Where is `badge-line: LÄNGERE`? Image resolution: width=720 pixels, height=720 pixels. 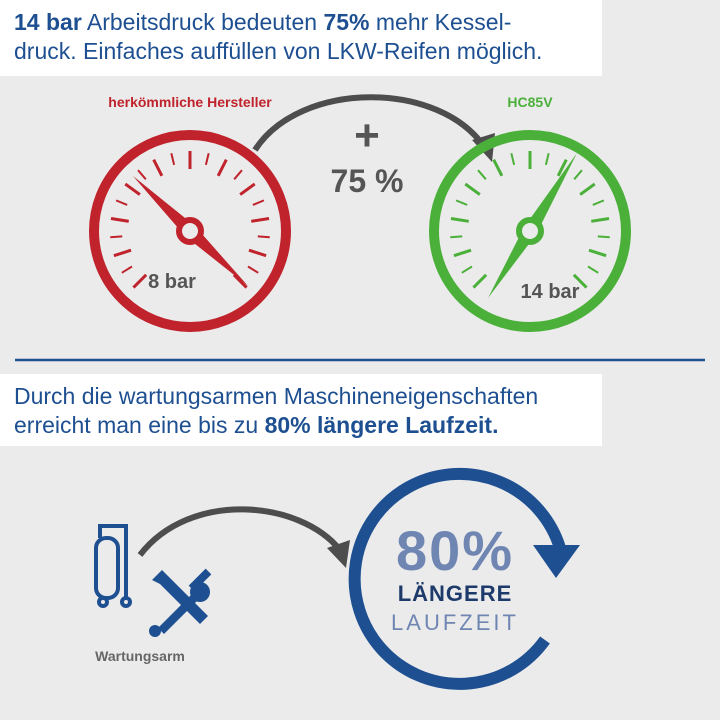
badge-line: LÄNGERE is located at coordinates (455, 593).